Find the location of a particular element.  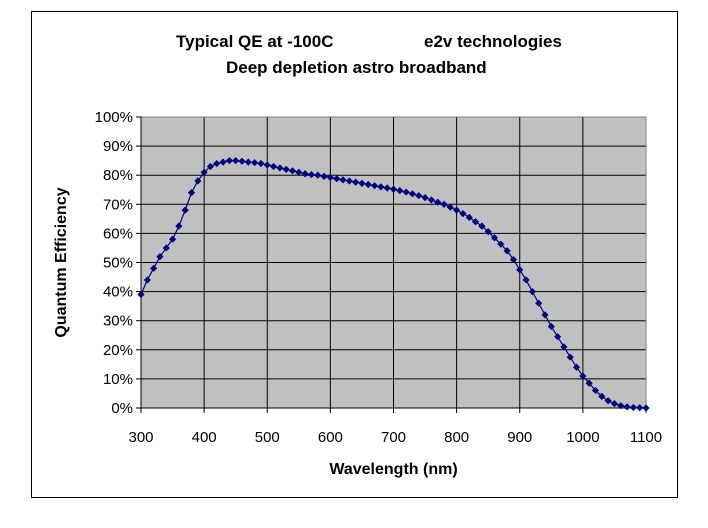

chart-title: Typical QE at -100C is located at coordinates (255, 41).